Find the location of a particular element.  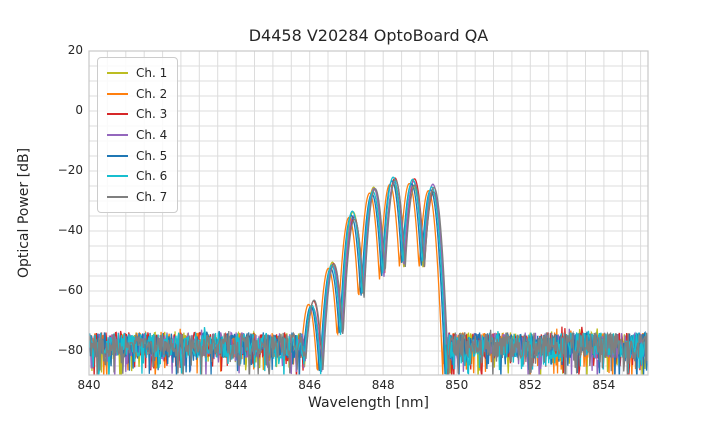

legend-entry: Ch. 7 is located at coordinates (137, 197).